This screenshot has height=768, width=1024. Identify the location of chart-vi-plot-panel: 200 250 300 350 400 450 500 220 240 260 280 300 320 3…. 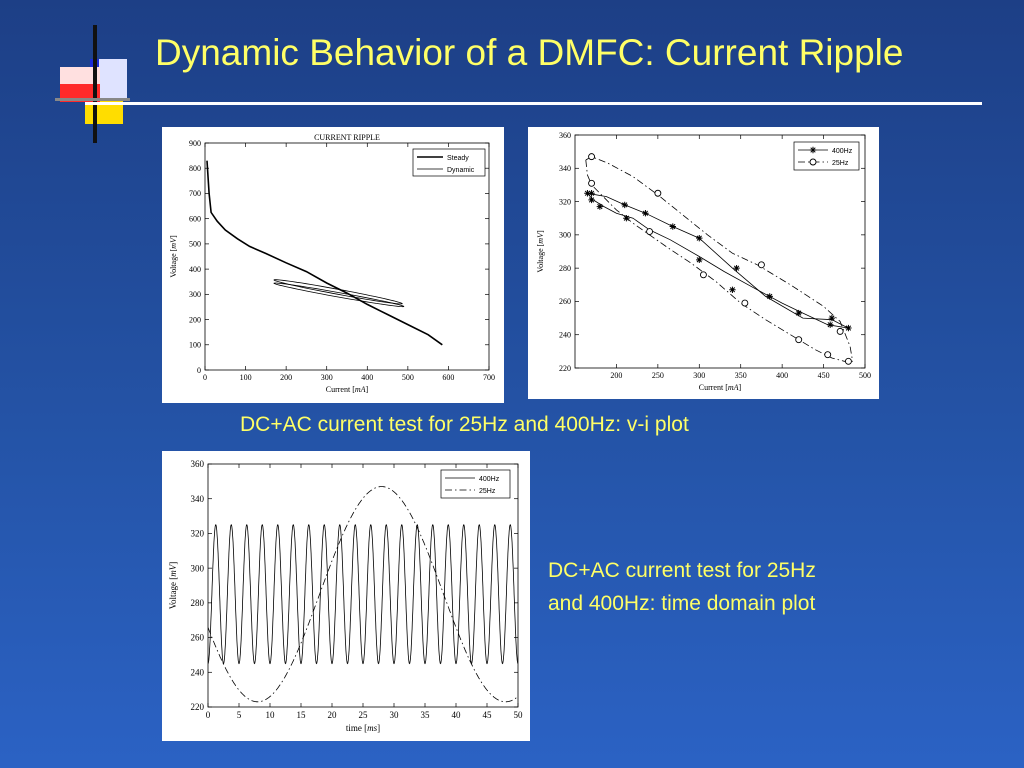
(703, 263).